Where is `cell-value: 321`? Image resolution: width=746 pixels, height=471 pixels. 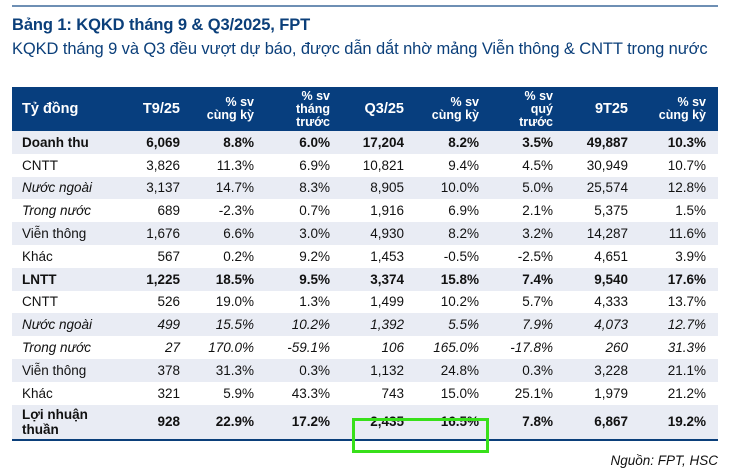 cell-value: 321 is located at coordinates (168, 393).